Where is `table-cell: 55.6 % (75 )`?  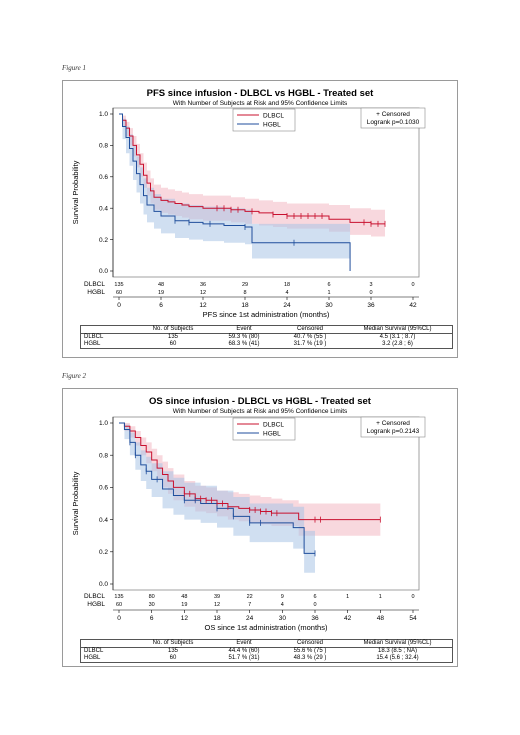 table-cell: 55.6 % (75 ) is located at coordinates (310, 651).